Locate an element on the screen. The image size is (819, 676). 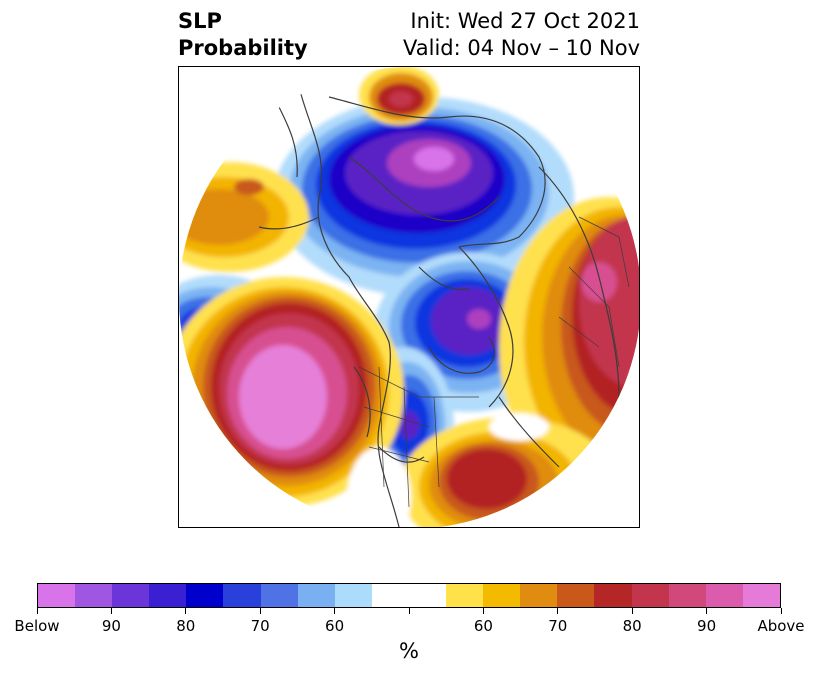
valid-range: Valid: 04 Nov – 10 Nov is located at coordinates (521, 48).